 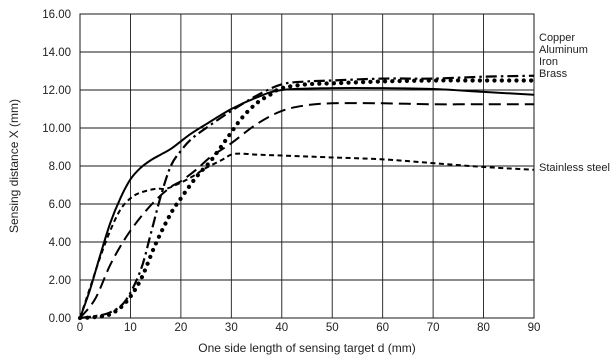 What do you see at coordinates (56, 129) in the screenshot?
I see `y-tick-label: 10.00` at bounding box center [56, 129].